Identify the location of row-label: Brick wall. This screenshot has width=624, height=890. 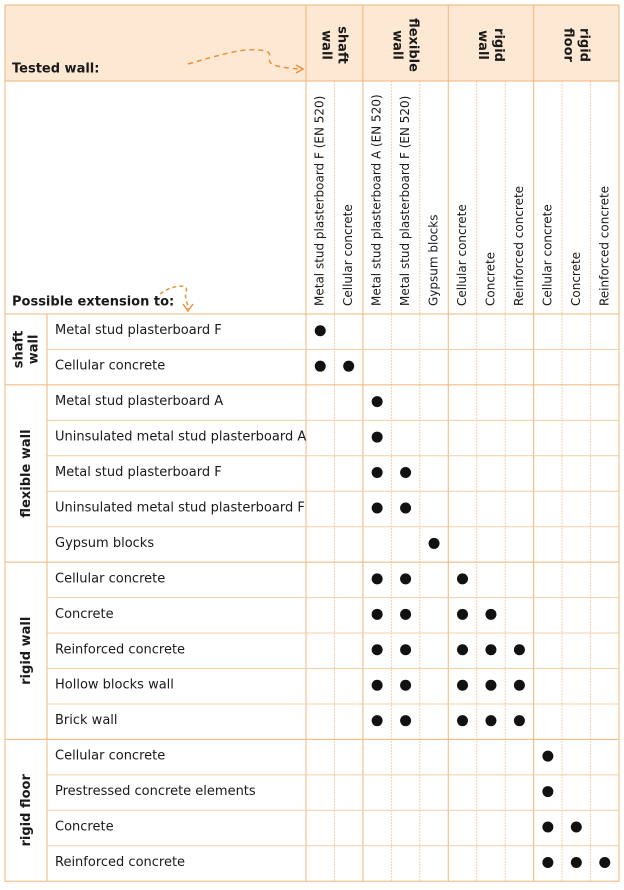
(86, 720).